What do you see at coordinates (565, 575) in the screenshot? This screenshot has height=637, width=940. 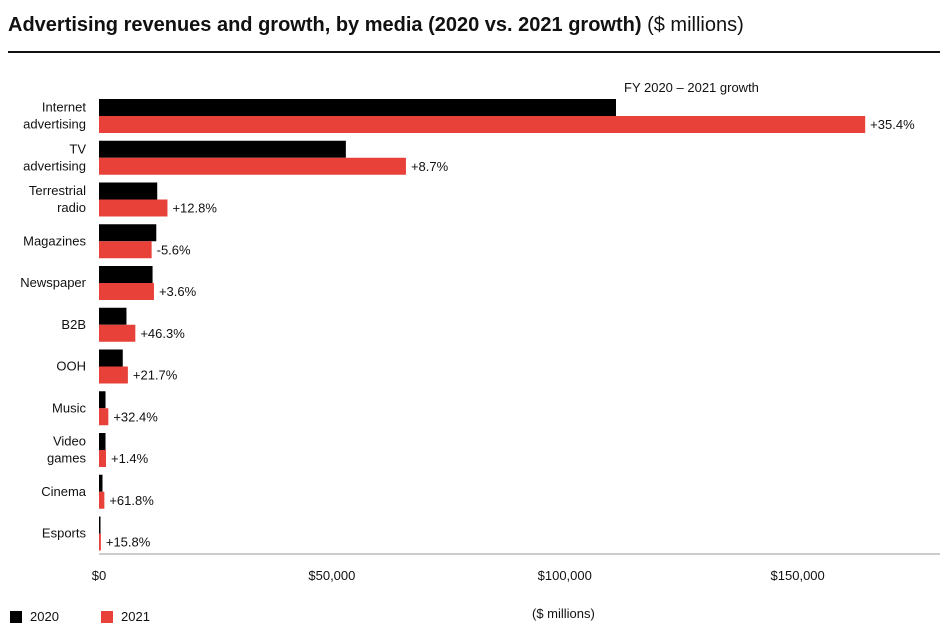 I see `x-tick-label-100000: $100,000` at bounding box center [565, 575].